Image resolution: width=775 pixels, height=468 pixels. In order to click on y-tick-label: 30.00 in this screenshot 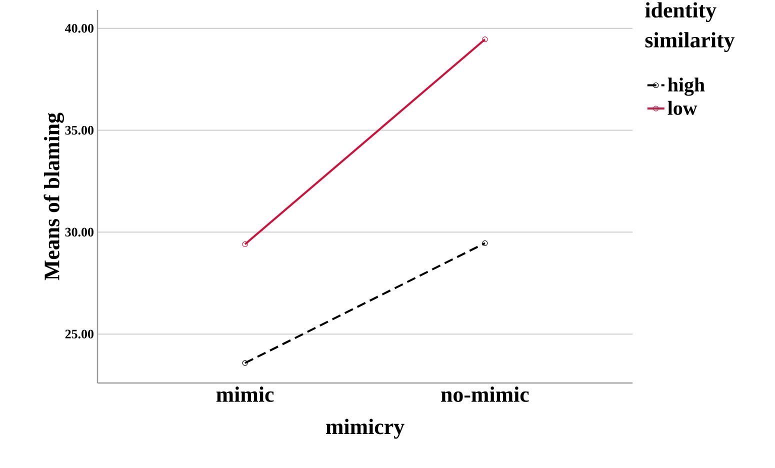, I will do `click(79, 232)`.